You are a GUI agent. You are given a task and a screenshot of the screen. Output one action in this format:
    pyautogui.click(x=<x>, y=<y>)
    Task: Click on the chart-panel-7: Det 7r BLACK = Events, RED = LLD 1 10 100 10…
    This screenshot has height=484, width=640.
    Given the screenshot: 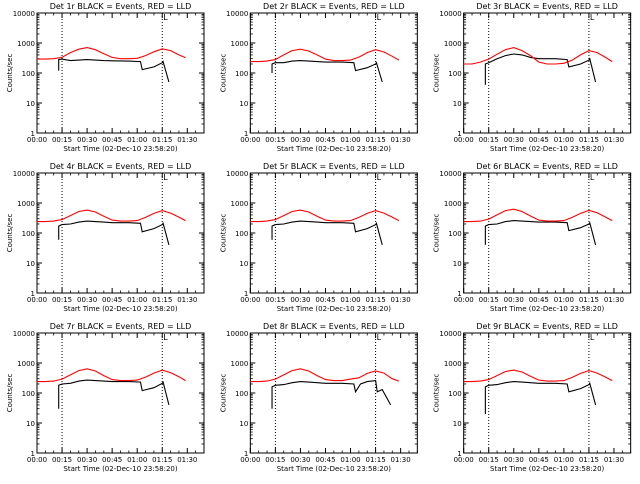 What is the action you would take?
    pyautogui.click(x=105, y=397)
    